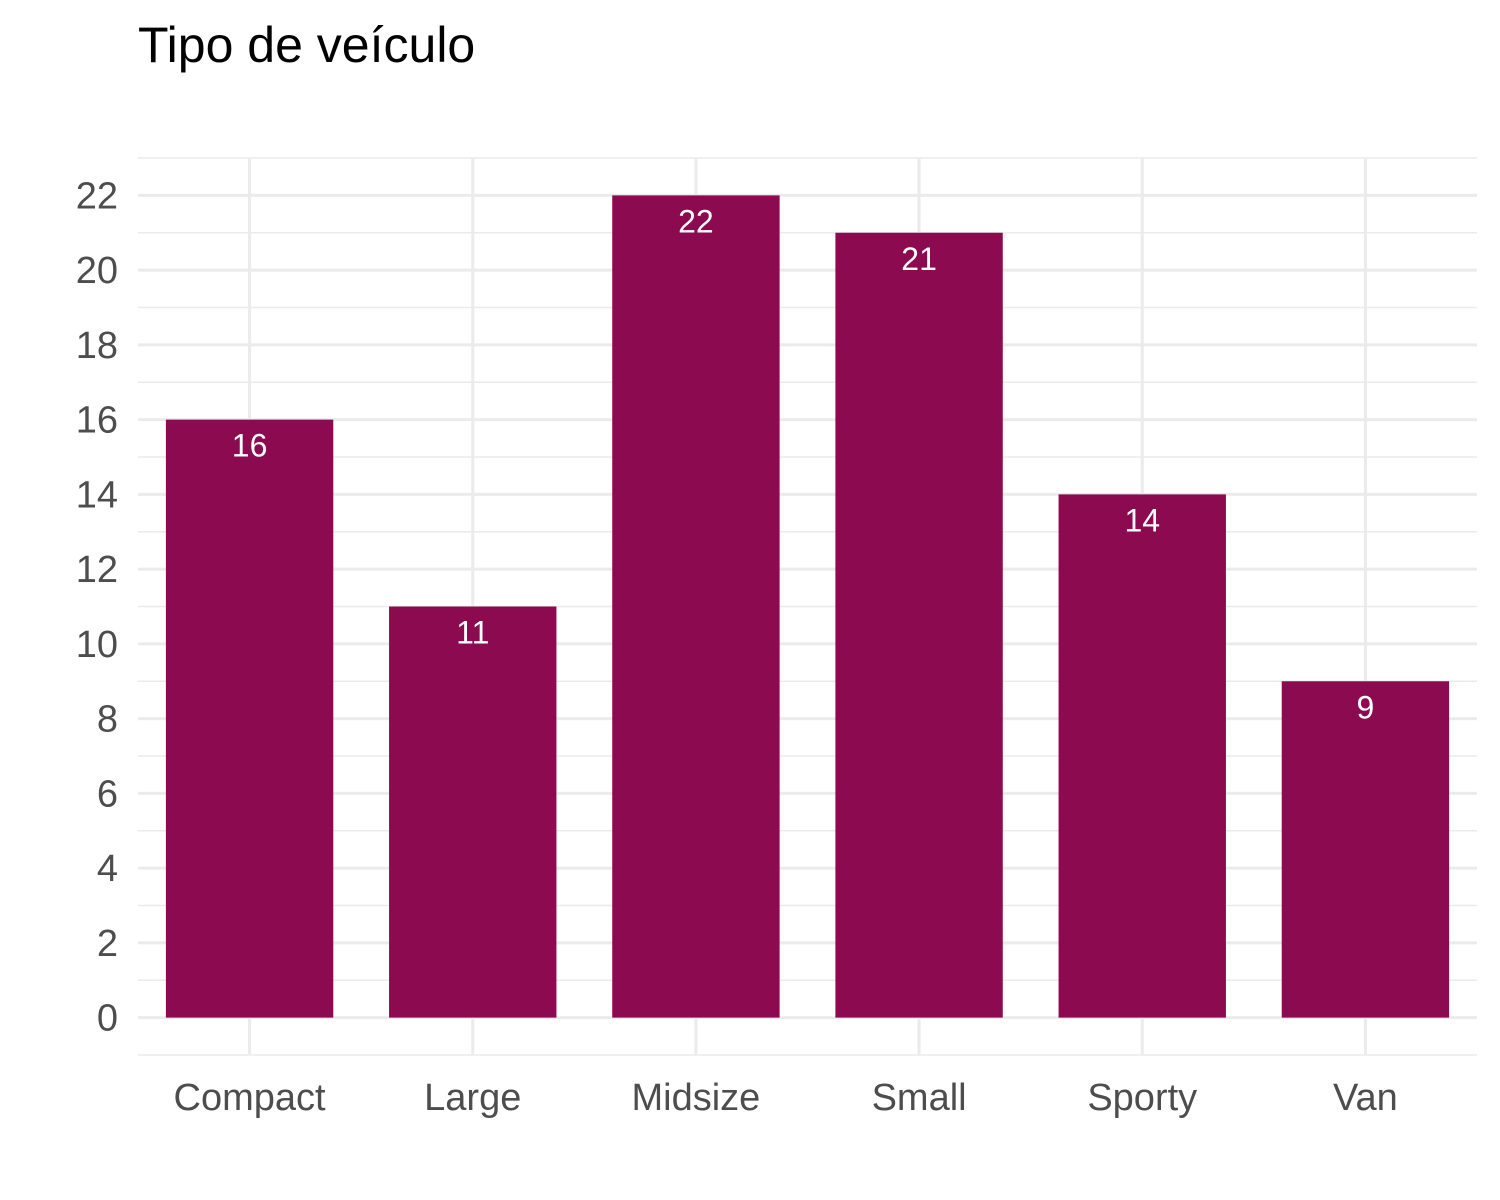 Image resolution: width=1500 pixels, height=1200 pixels. What do you see at coordinates (1142, 520) in the screenshot?
I see `data-label-sporty: 14` at bounding box center [1142, 520].